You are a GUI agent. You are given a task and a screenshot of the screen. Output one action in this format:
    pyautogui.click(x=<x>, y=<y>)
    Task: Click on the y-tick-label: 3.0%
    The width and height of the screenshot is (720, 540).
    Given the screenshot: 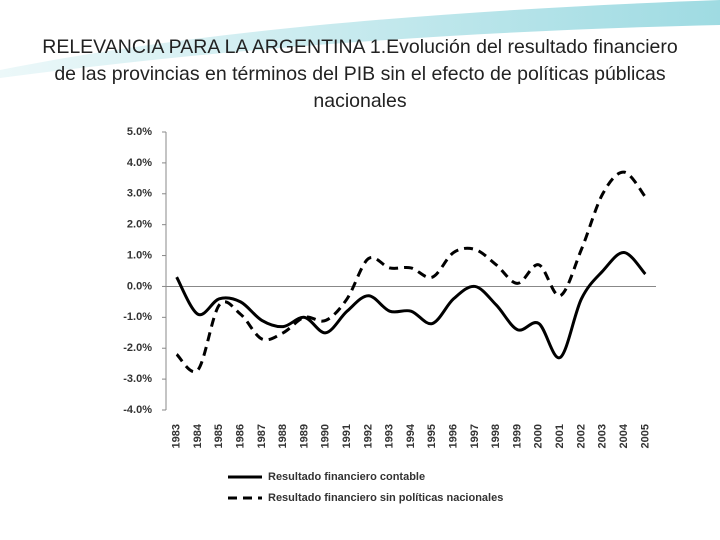 What is the action you would take?
    pyautogui.click(x=139, y=194)
    